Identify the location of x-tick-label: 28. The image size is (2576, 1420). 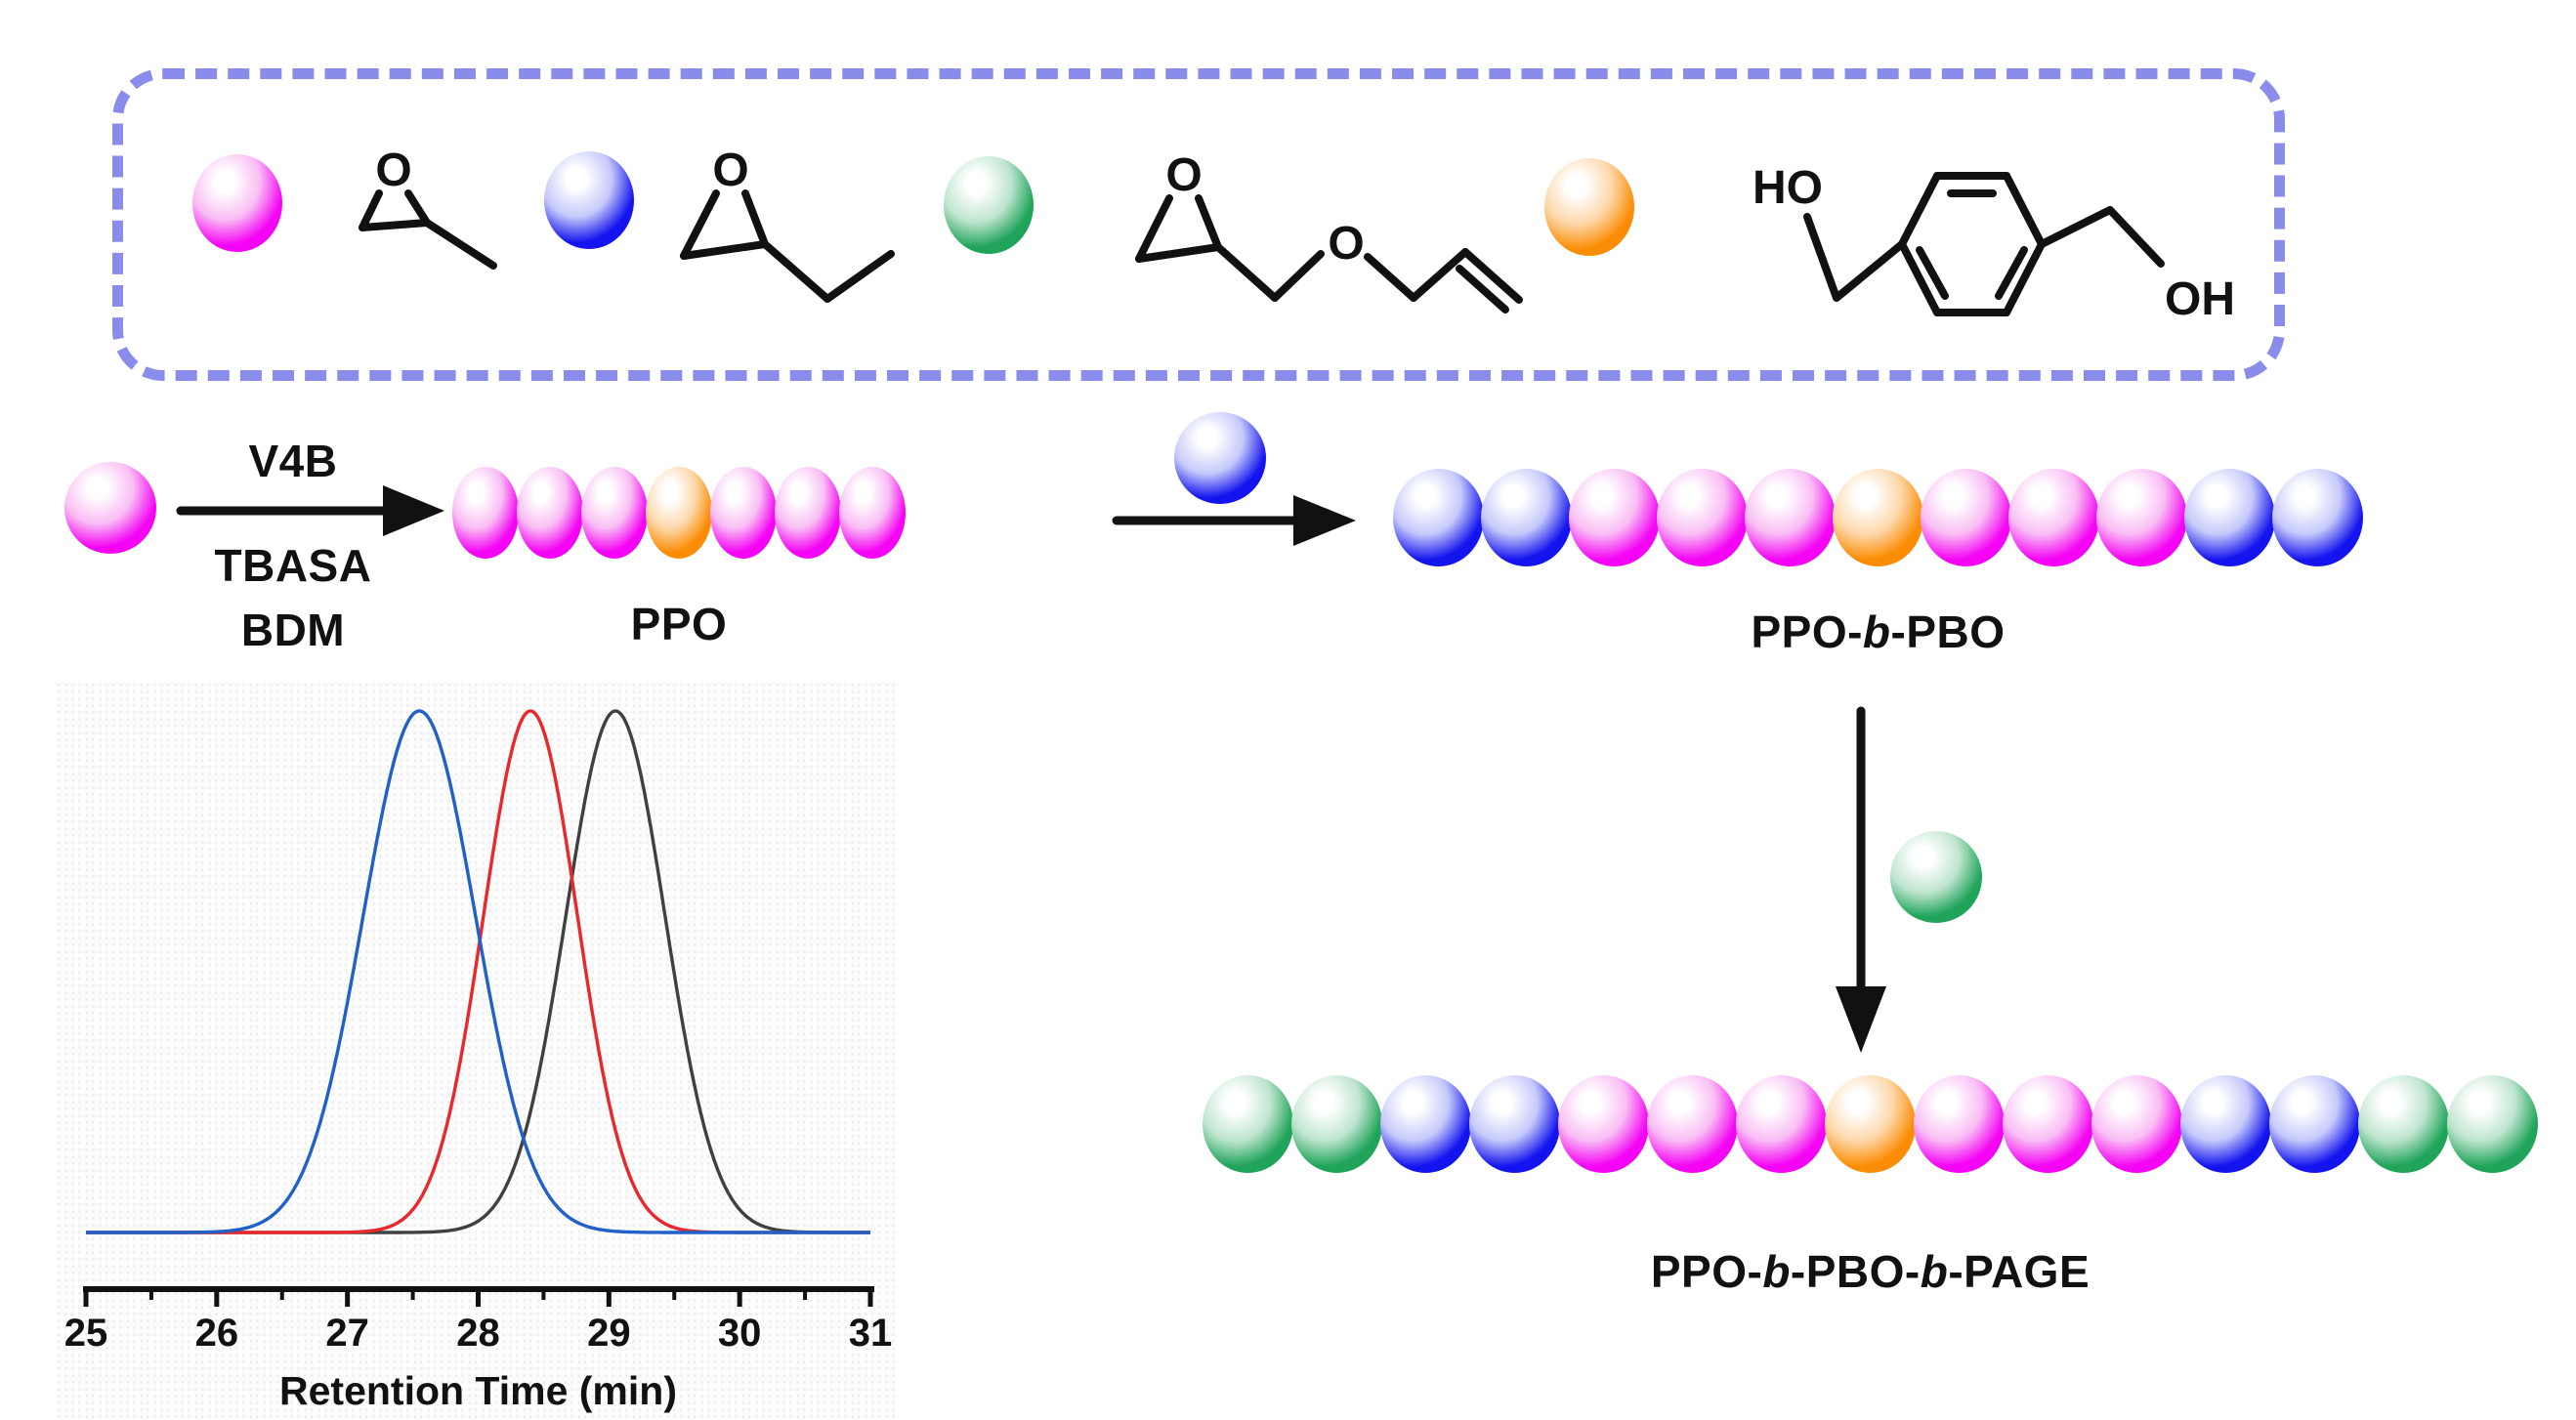
(478, 1333).